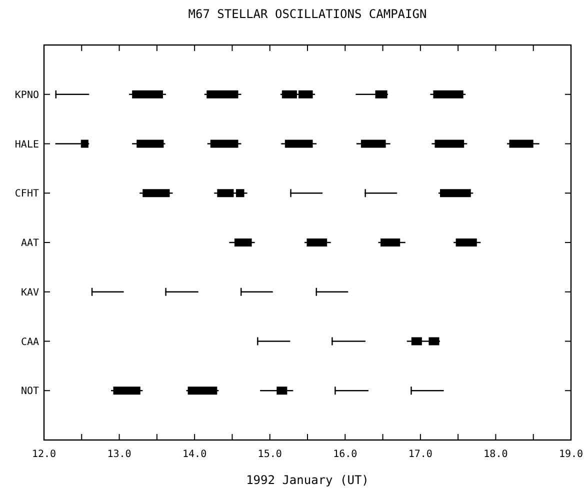 The height and width of the screenshot is (492, 584). I want to click on x-tick-label: 12.0, so click(44, 454).